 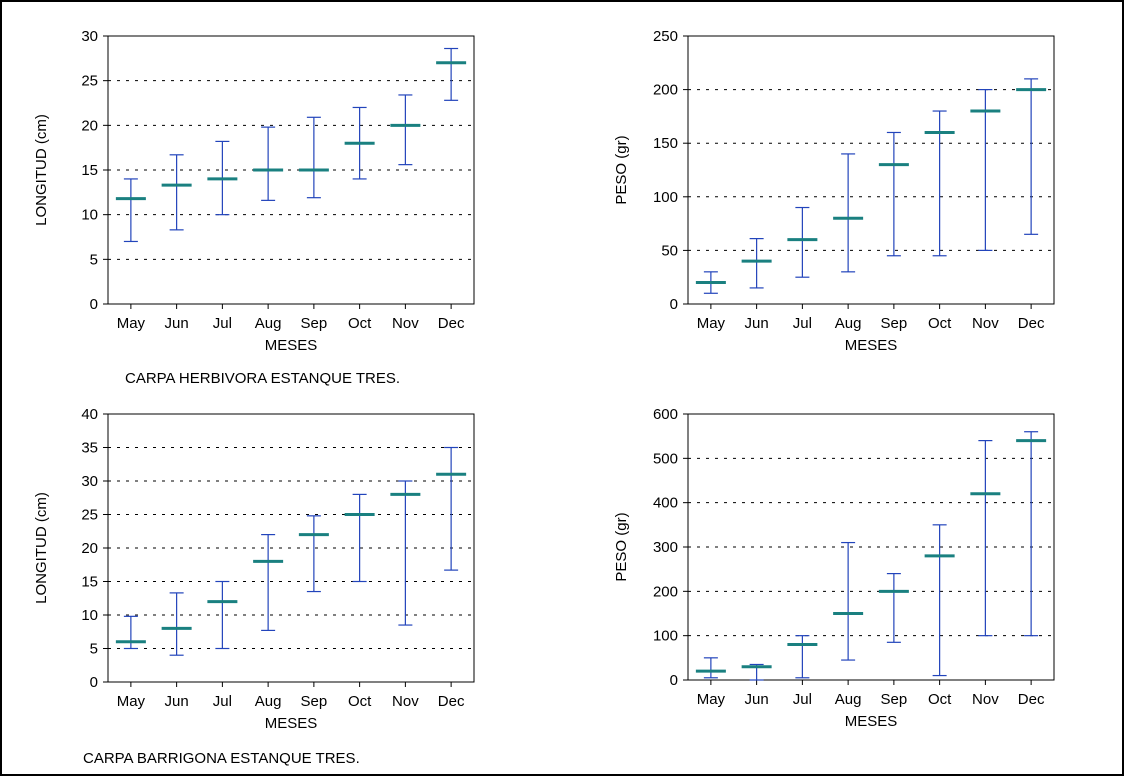 I want to click on y-tick-label: 25, so click(x=89, y=515).